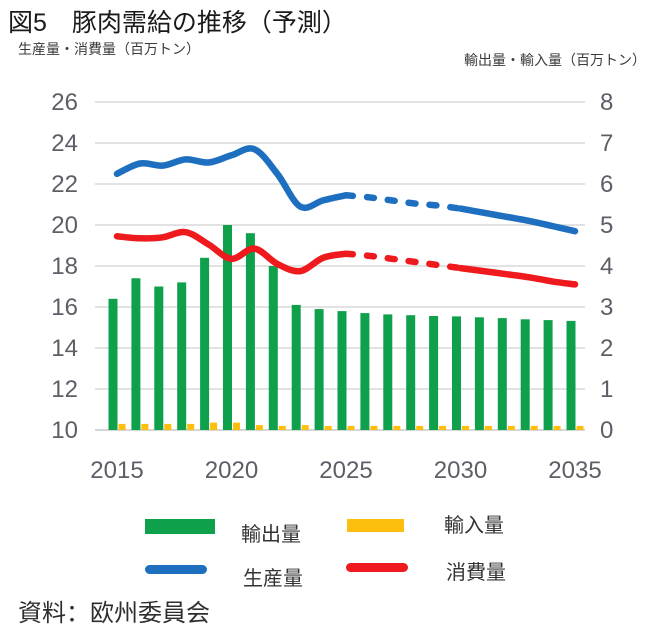  I want to click on left-axis-title: 生産量・消費量（百万トン）, so click(109, 49).